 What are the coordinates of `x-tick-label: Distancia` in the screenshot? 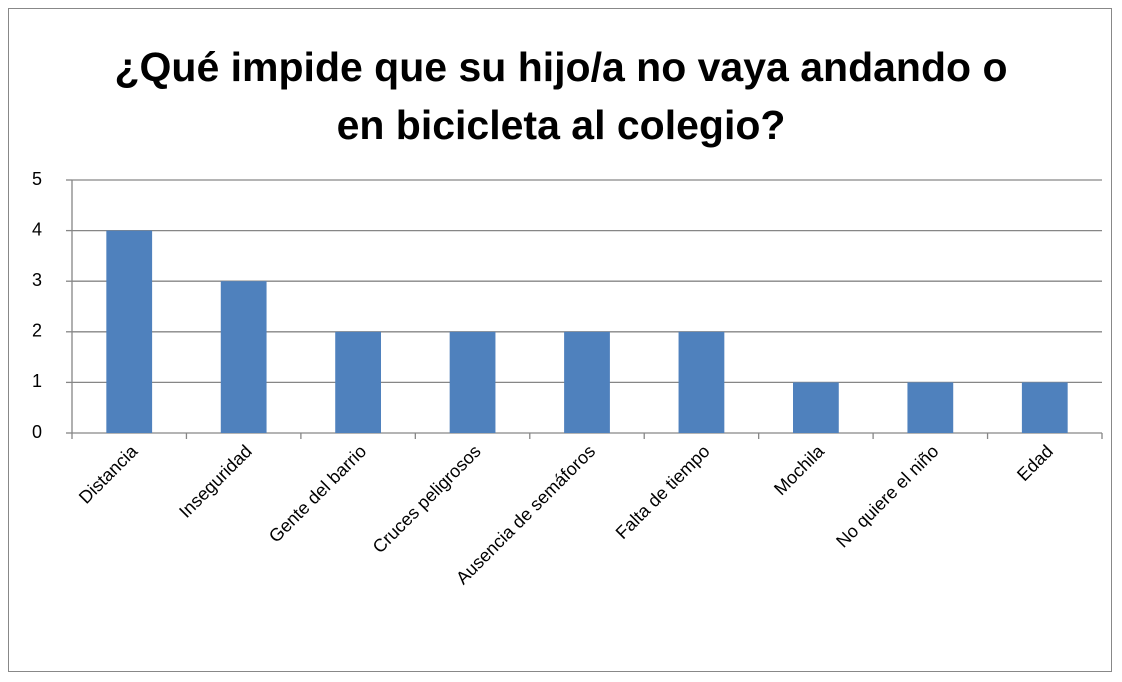 It's located at (108, 473).